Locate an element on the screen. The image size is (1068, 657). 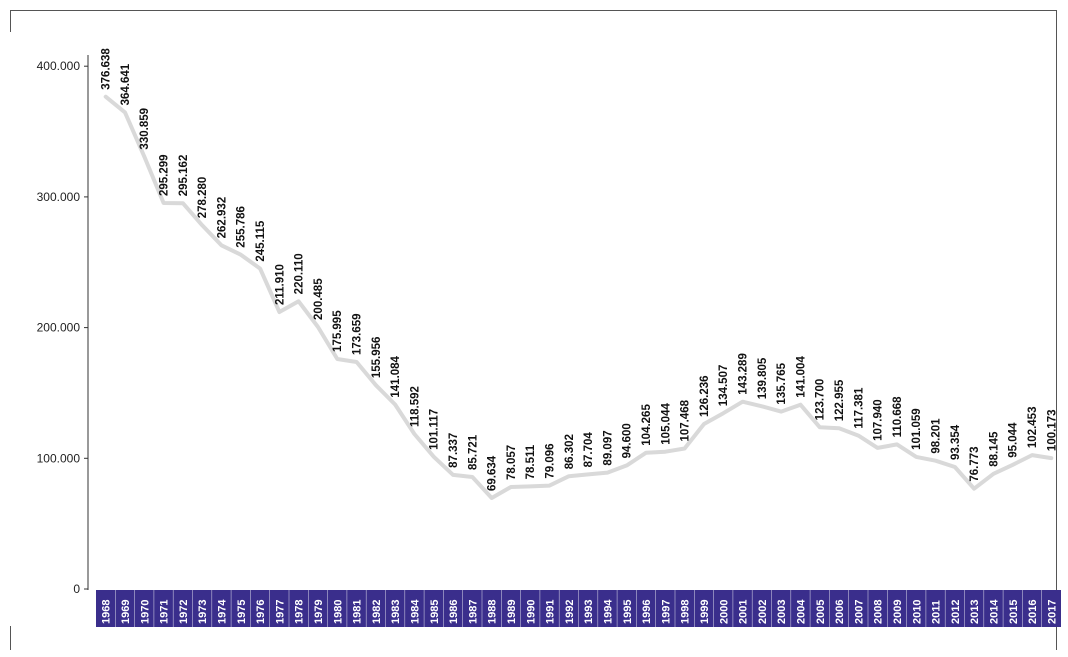
data-label: 278.280 is located at coordinates (203, 198).